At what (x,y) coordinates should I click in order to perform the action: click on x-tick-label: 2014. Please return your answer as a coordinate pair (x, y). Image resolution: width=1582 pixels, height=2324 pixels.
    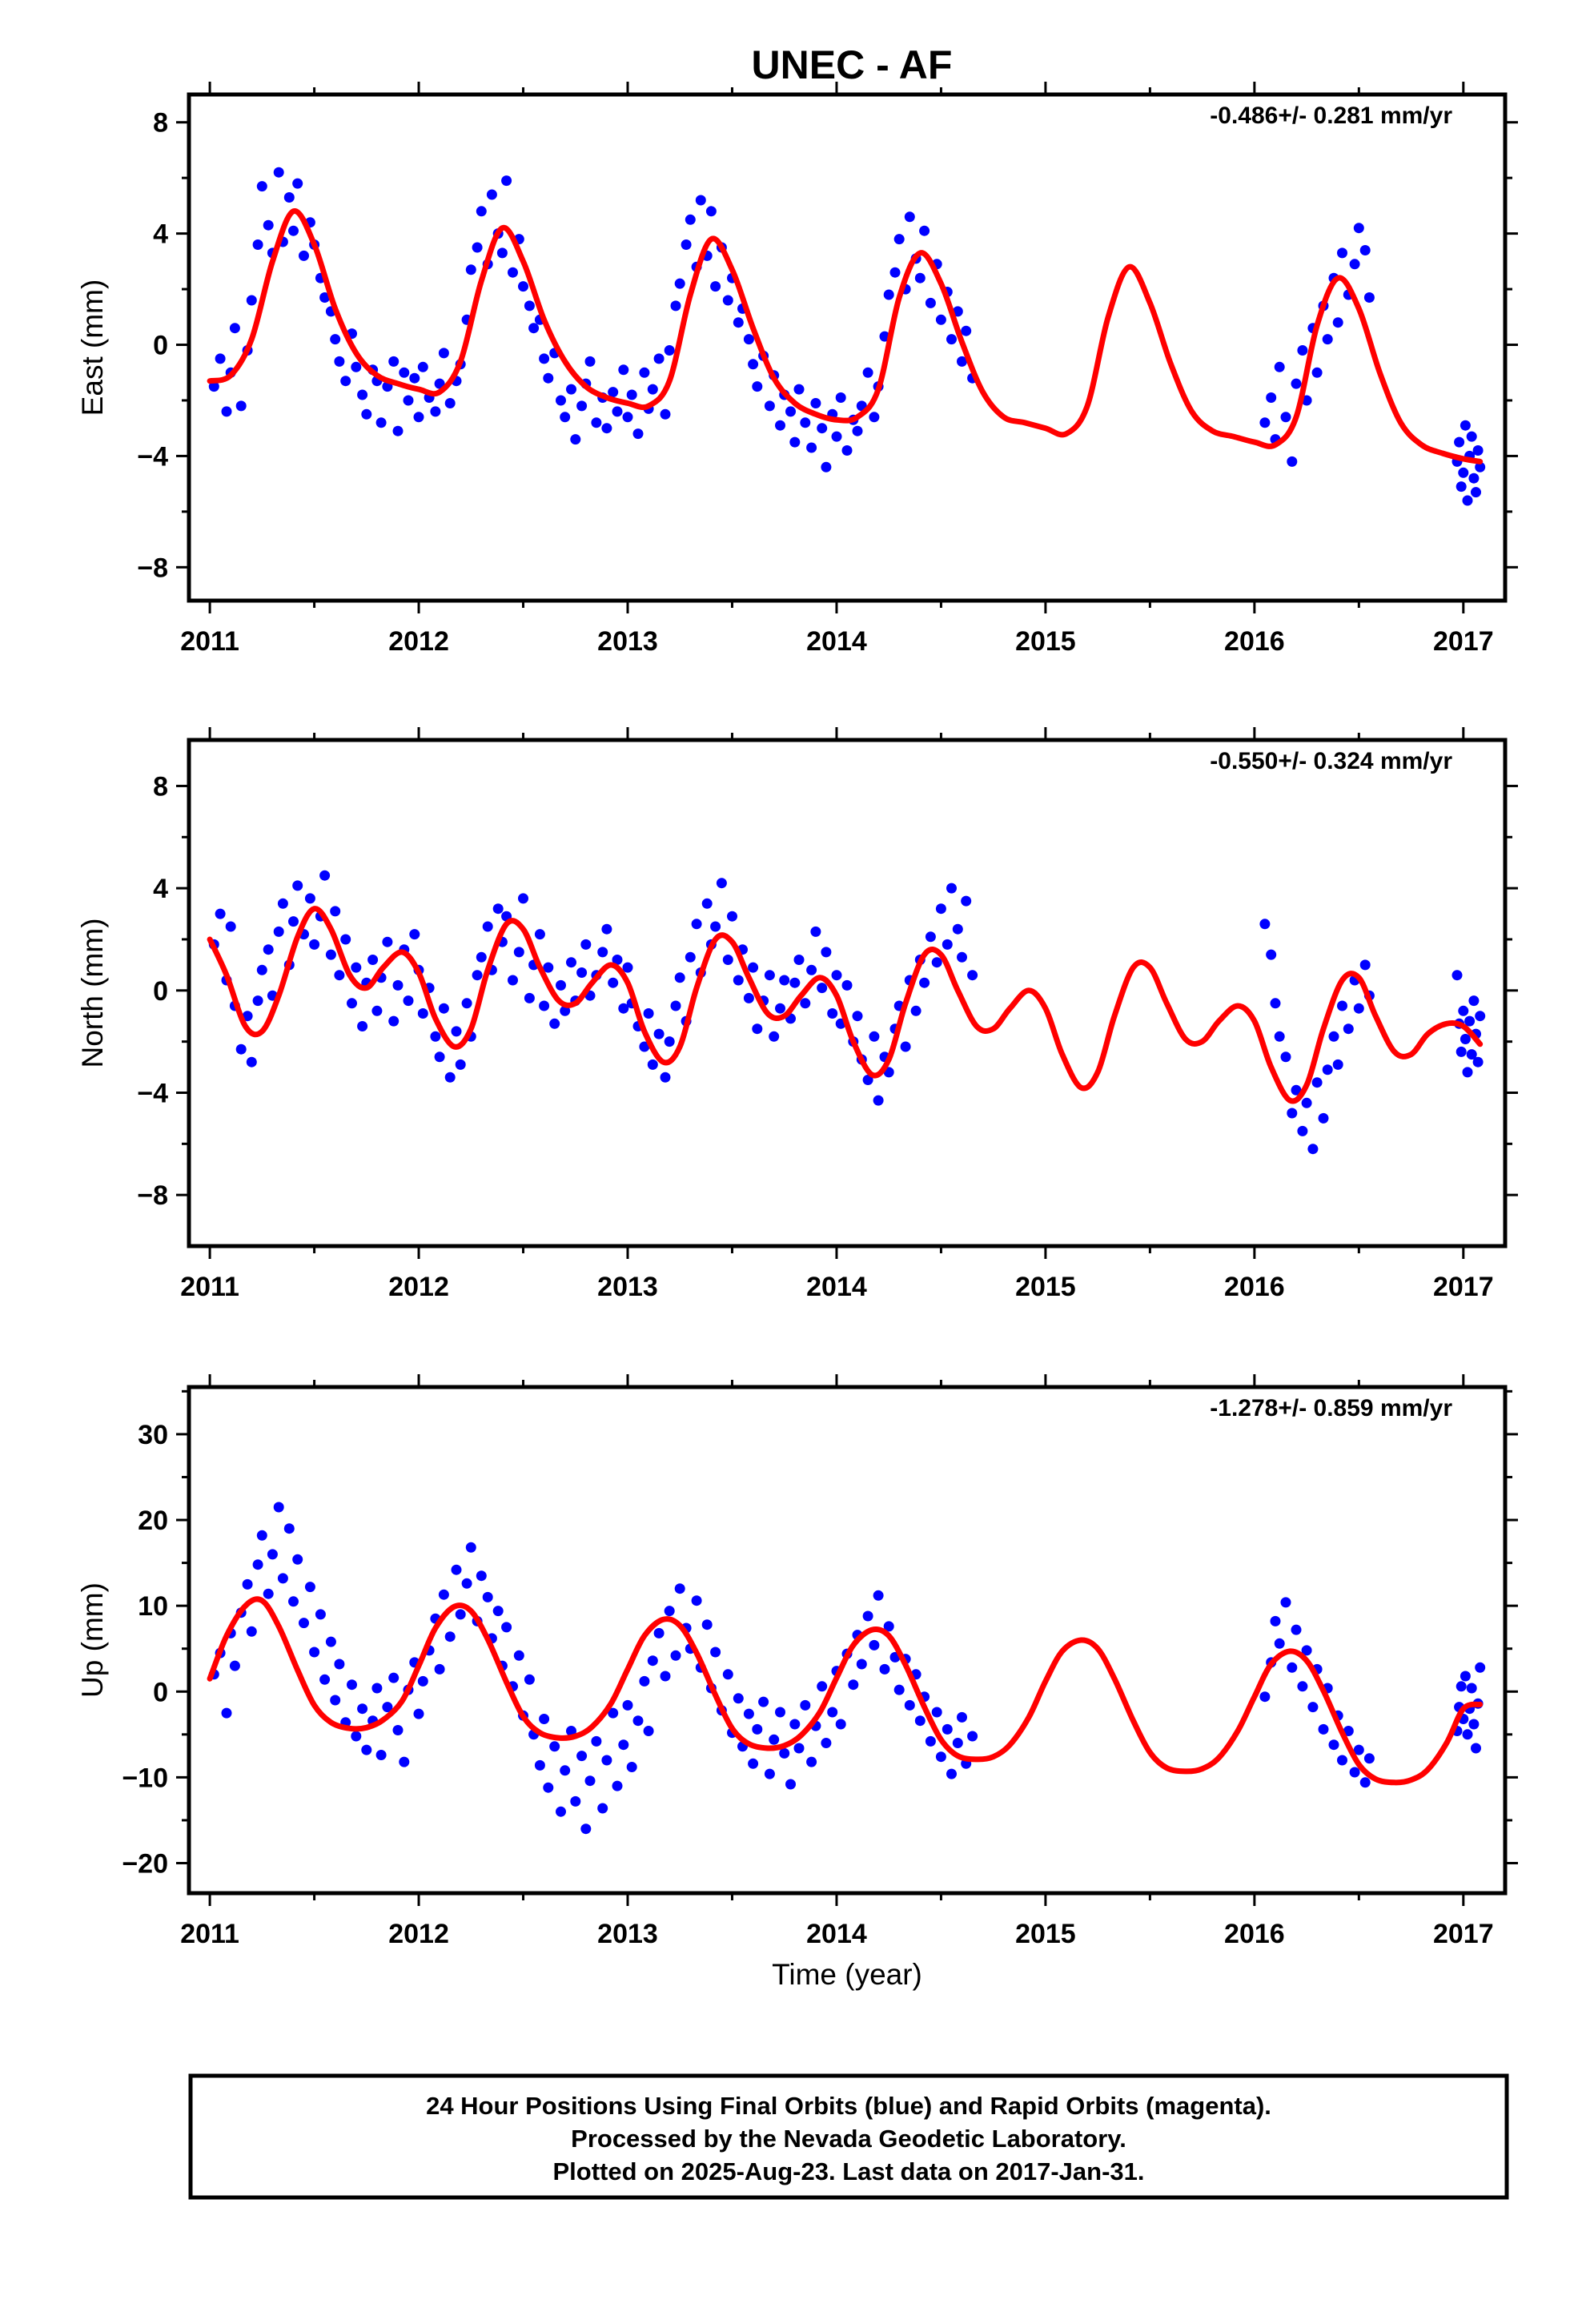
    Looking at the image, I should click on (837, 1934).